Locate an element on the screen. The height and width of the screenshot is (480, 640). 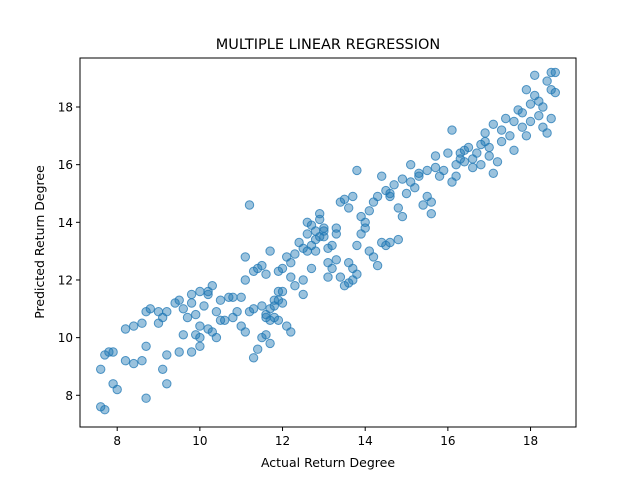
x-tick-label: 8 is located at coordinates (117, 441).